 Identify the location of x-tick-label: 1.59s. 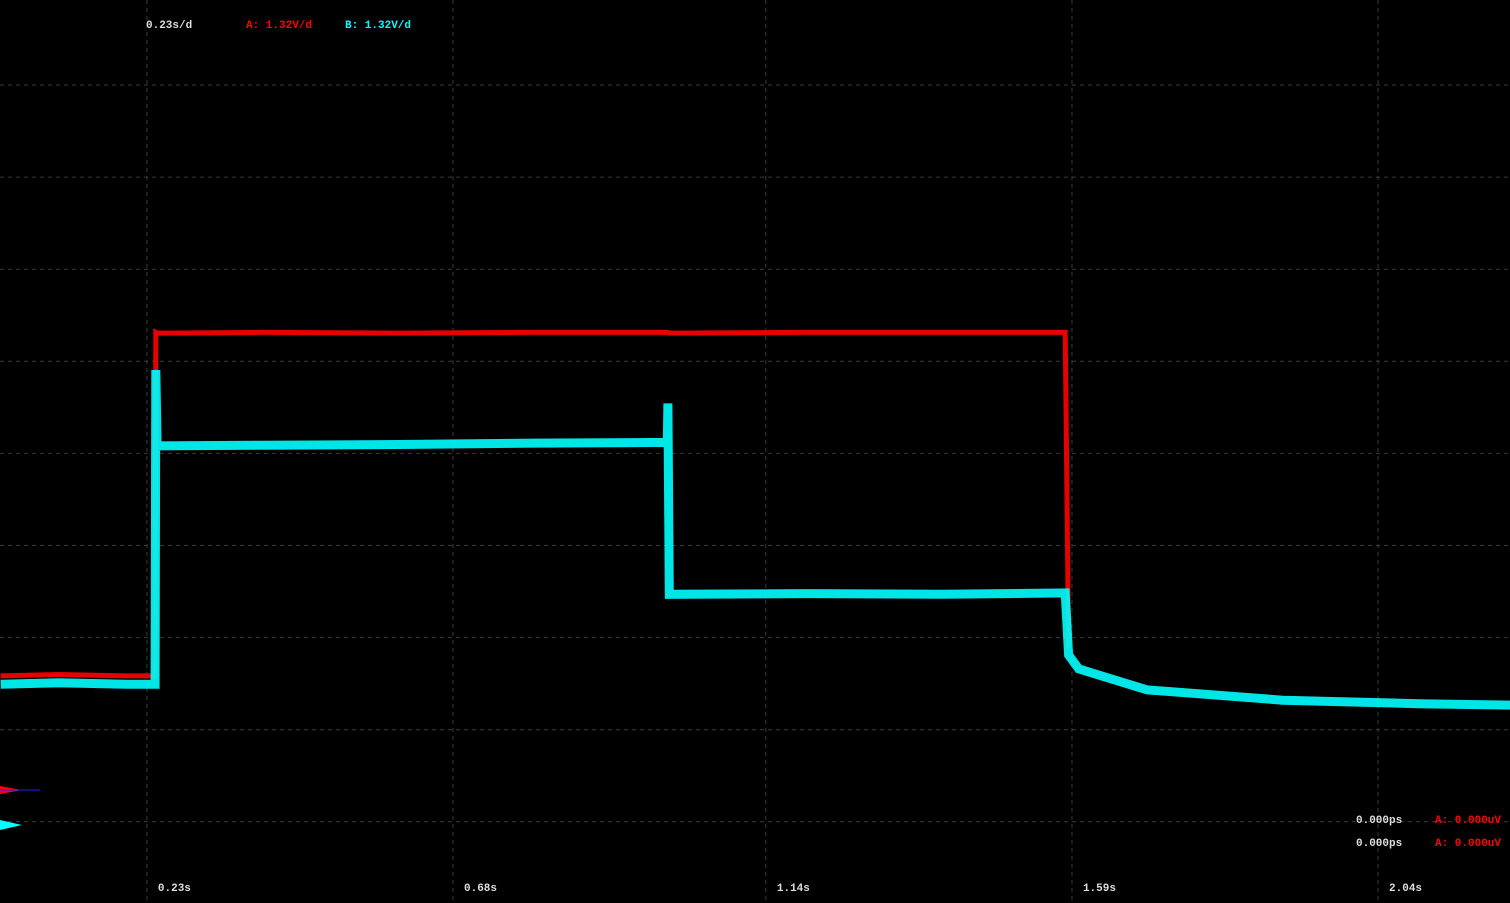
(1099, 889).